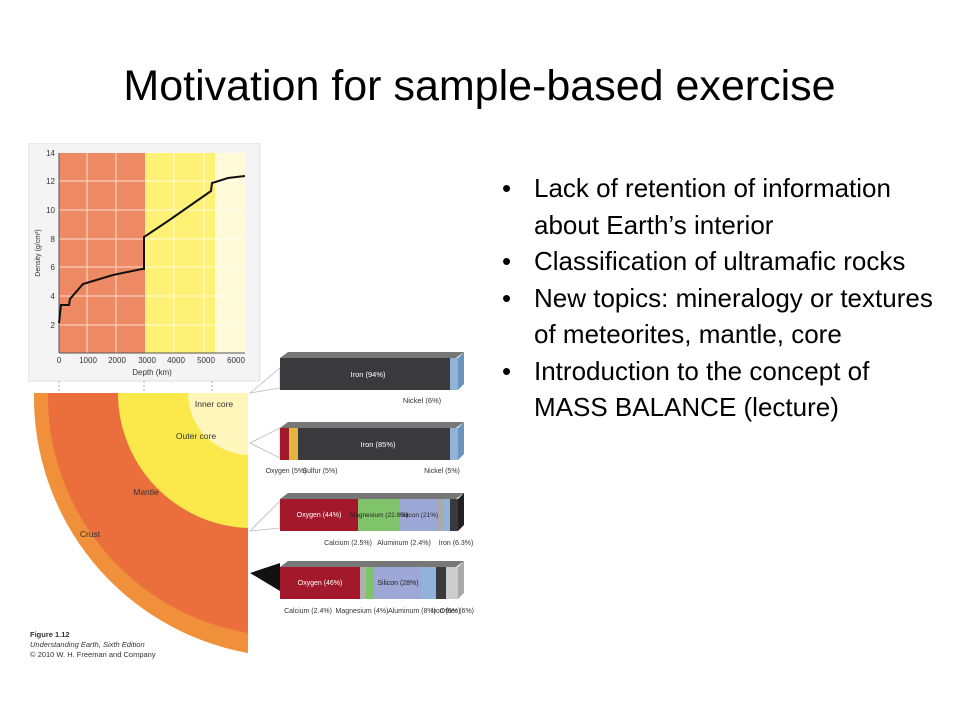 The image size is (959, 719). I want to click on inner-core-label: Inner core, so click(214, 404).